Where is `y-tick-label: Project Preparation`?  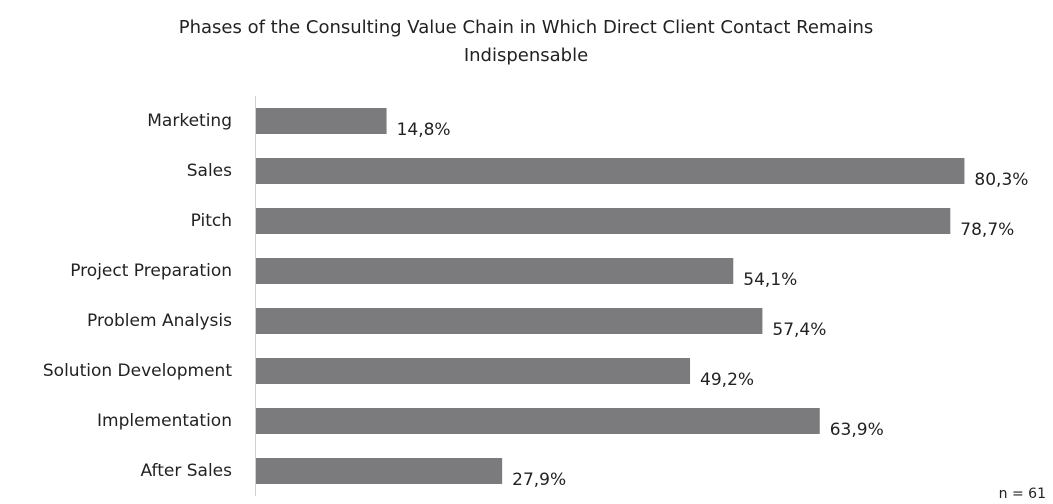 y-tick-label: Project Preparation is located at coordinates (151, 271).